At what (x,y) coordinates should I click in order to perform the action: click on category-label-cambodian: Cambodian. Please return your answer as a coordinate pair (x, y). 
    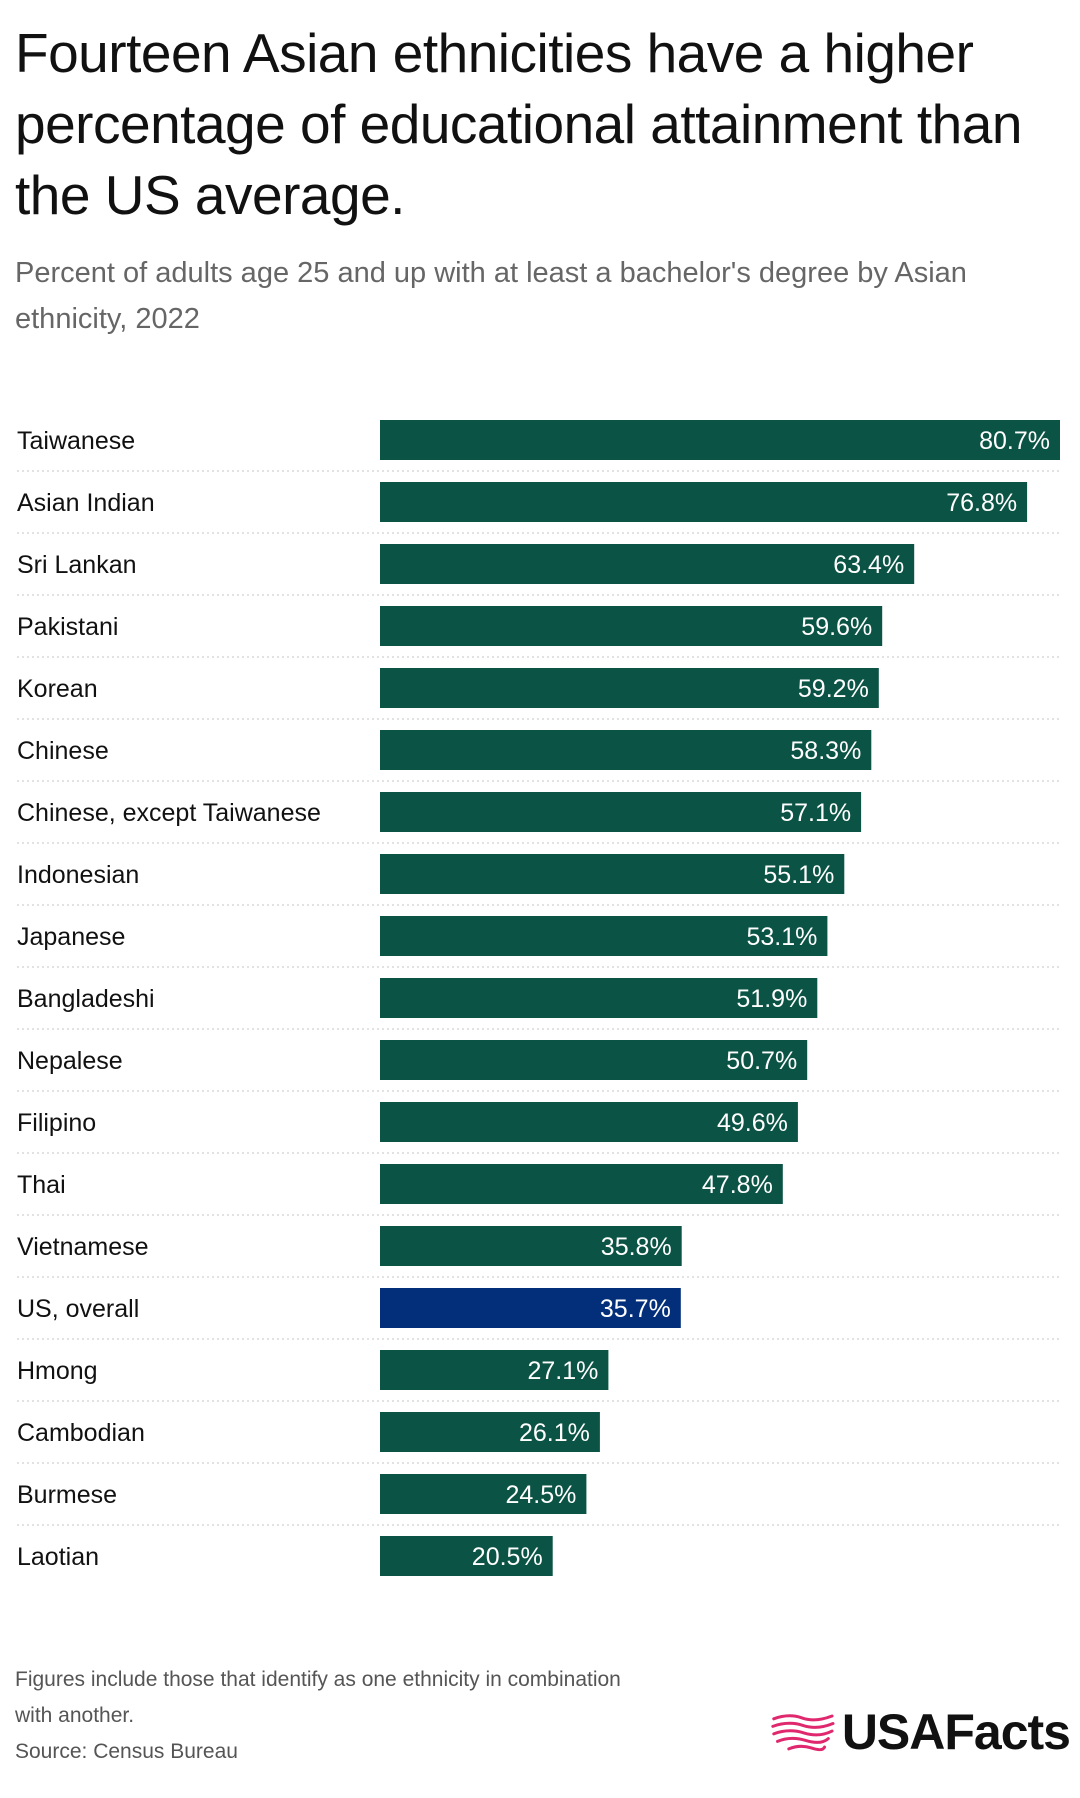
    Looking at the image, I should click on (81, 1433).